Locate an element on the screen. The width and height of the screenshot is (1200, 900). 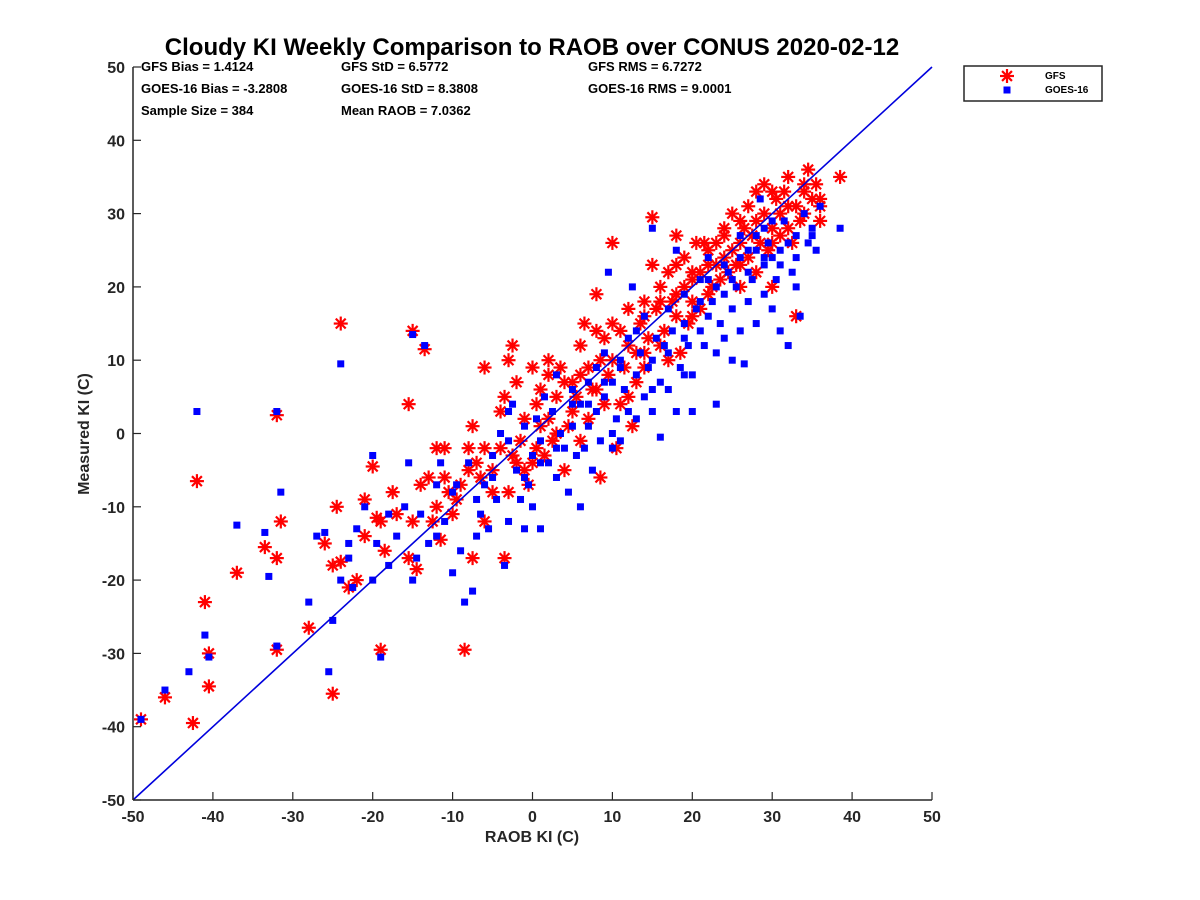
legend-goes-square-marker is located at coordinates (1007, 90).